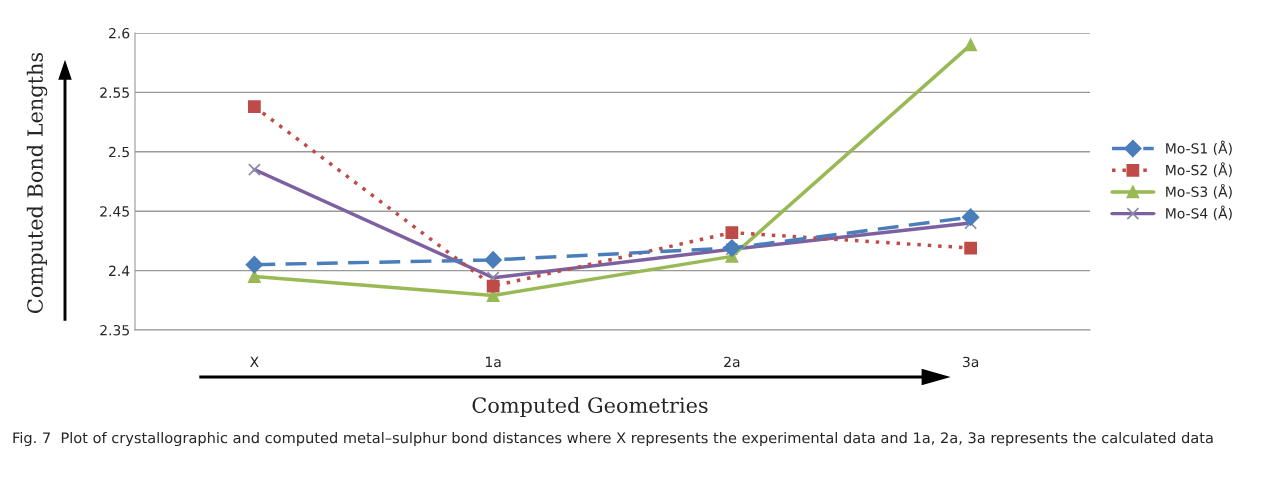 This screenshot has width=1285, height=485. Describe the element at coordinates (37, 182) in the screenshot. I see `y-axis-title: Computed Bond Lengths` at that location.